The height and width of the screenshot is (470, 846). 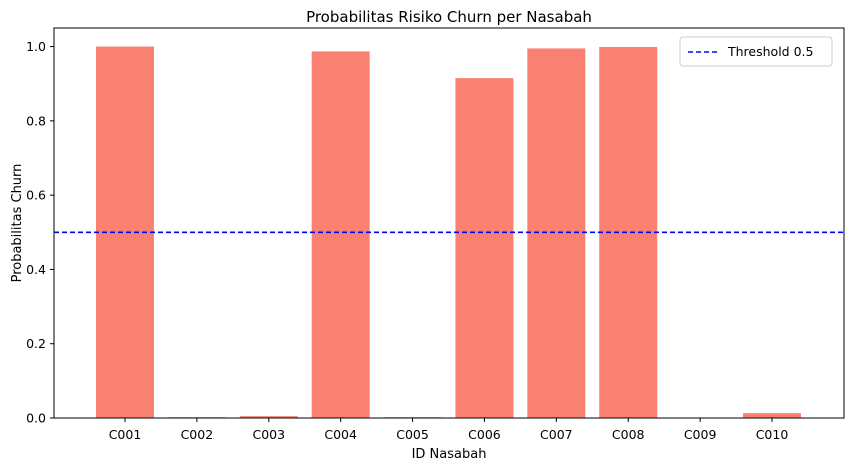 What do you see at coordinates (340, 434) in the screenshot?
I see `x-tick-label-C004: C004` at bounding box center [340, 434].